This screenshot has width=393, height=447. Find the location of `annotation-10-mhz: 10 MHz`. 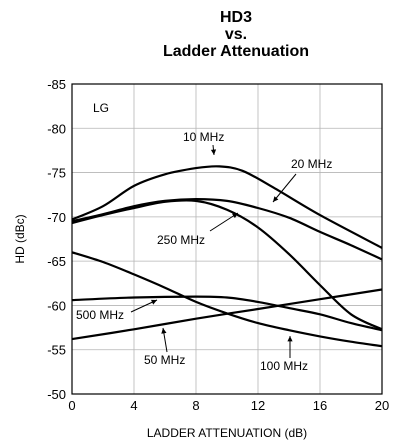

annotation-10-mhz: 10 MHz is located at coordinates (203, 137).